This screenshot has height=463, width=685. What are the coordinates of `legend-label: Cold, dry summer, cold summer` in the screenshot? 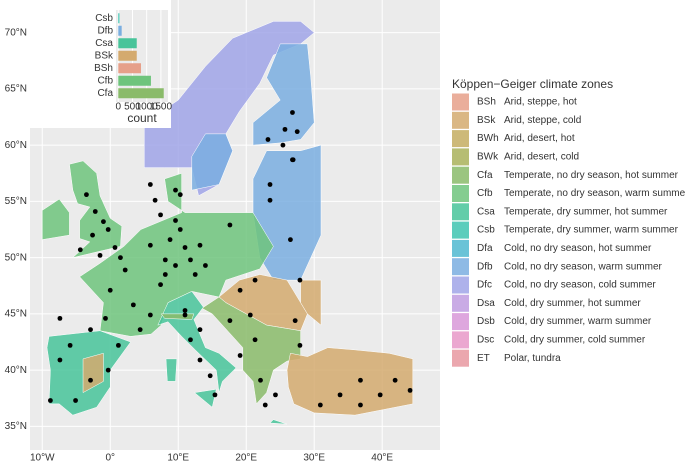 It's located at (575, 340).